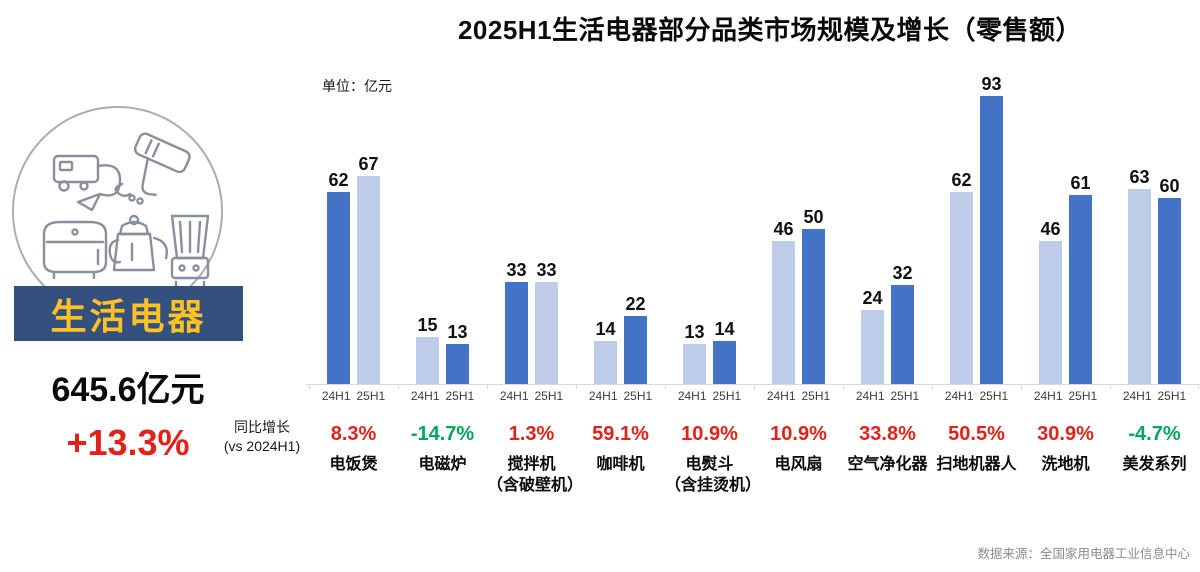  Describe the element at coordinates (1083, 554) in the screenshot. I see `data-source-note: 数据来源：全国家用电器工业信息中心` at that location.